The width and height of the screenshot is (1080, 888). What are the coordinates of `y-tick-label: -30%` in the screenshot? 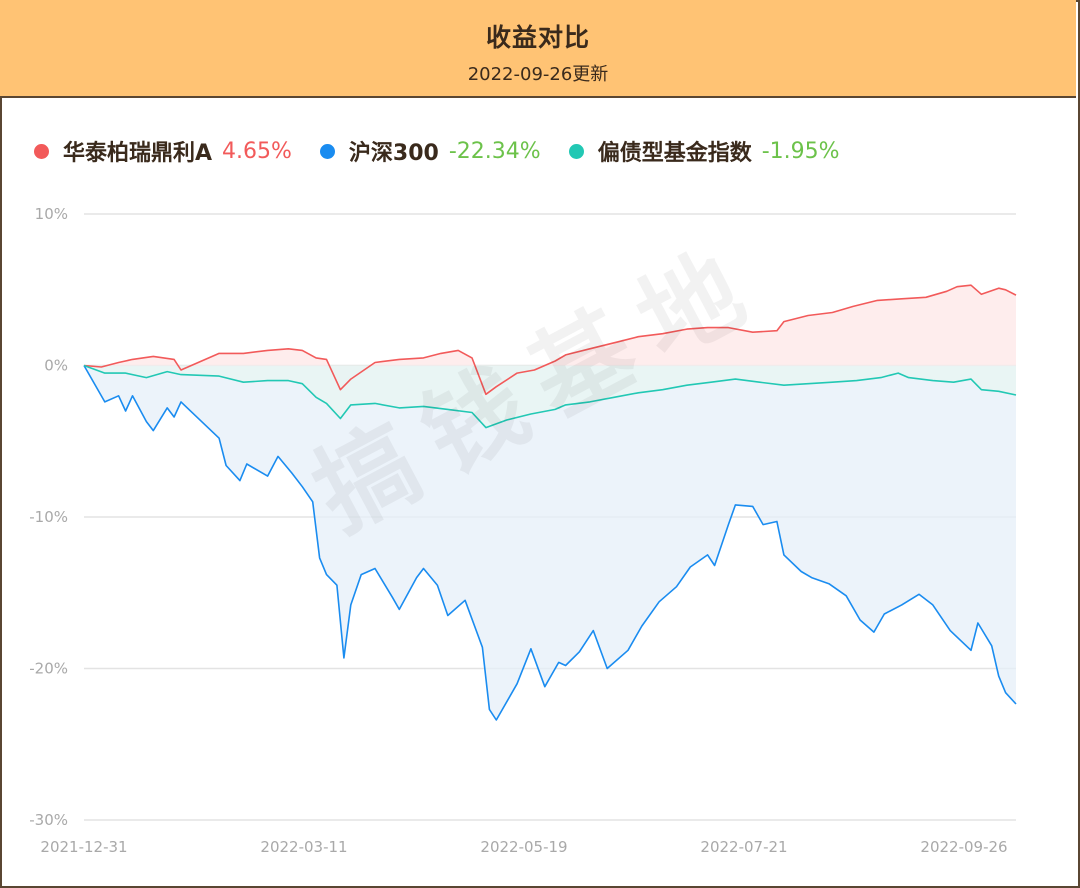 It's located at (48, 820).